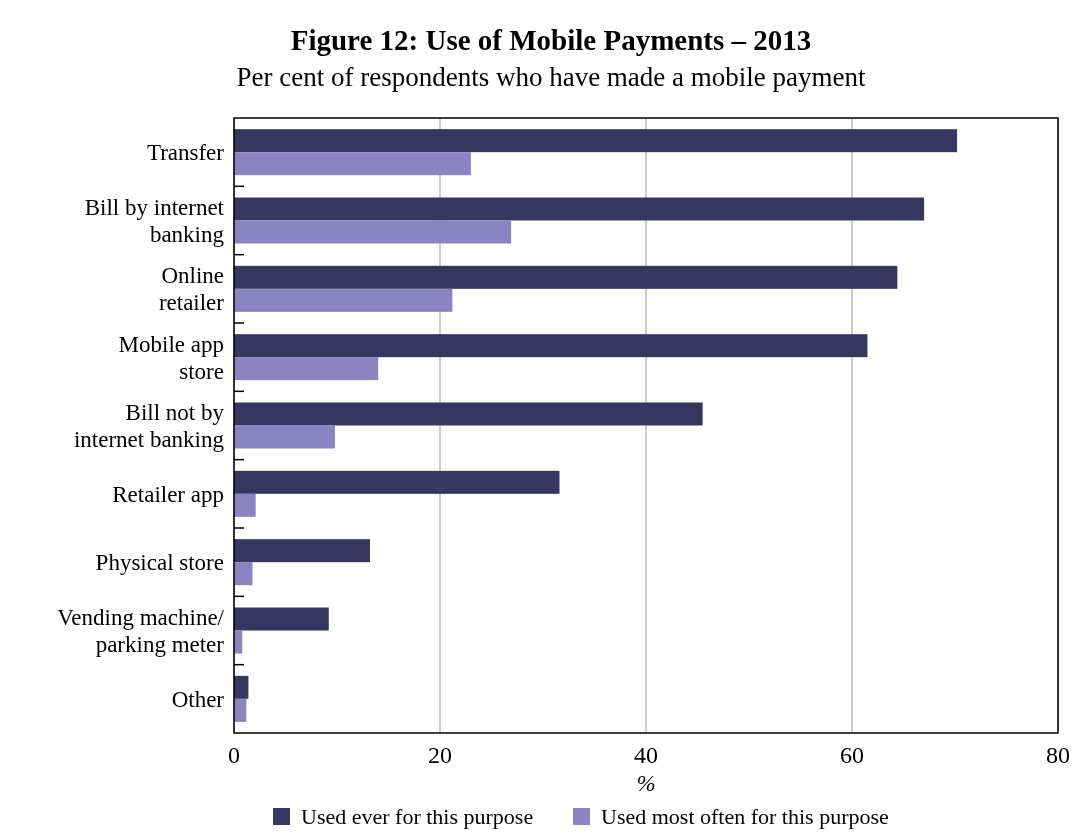 The image size is (1087, 838). I want to click on y-tick-label: Retailer app, so click(168, 494).